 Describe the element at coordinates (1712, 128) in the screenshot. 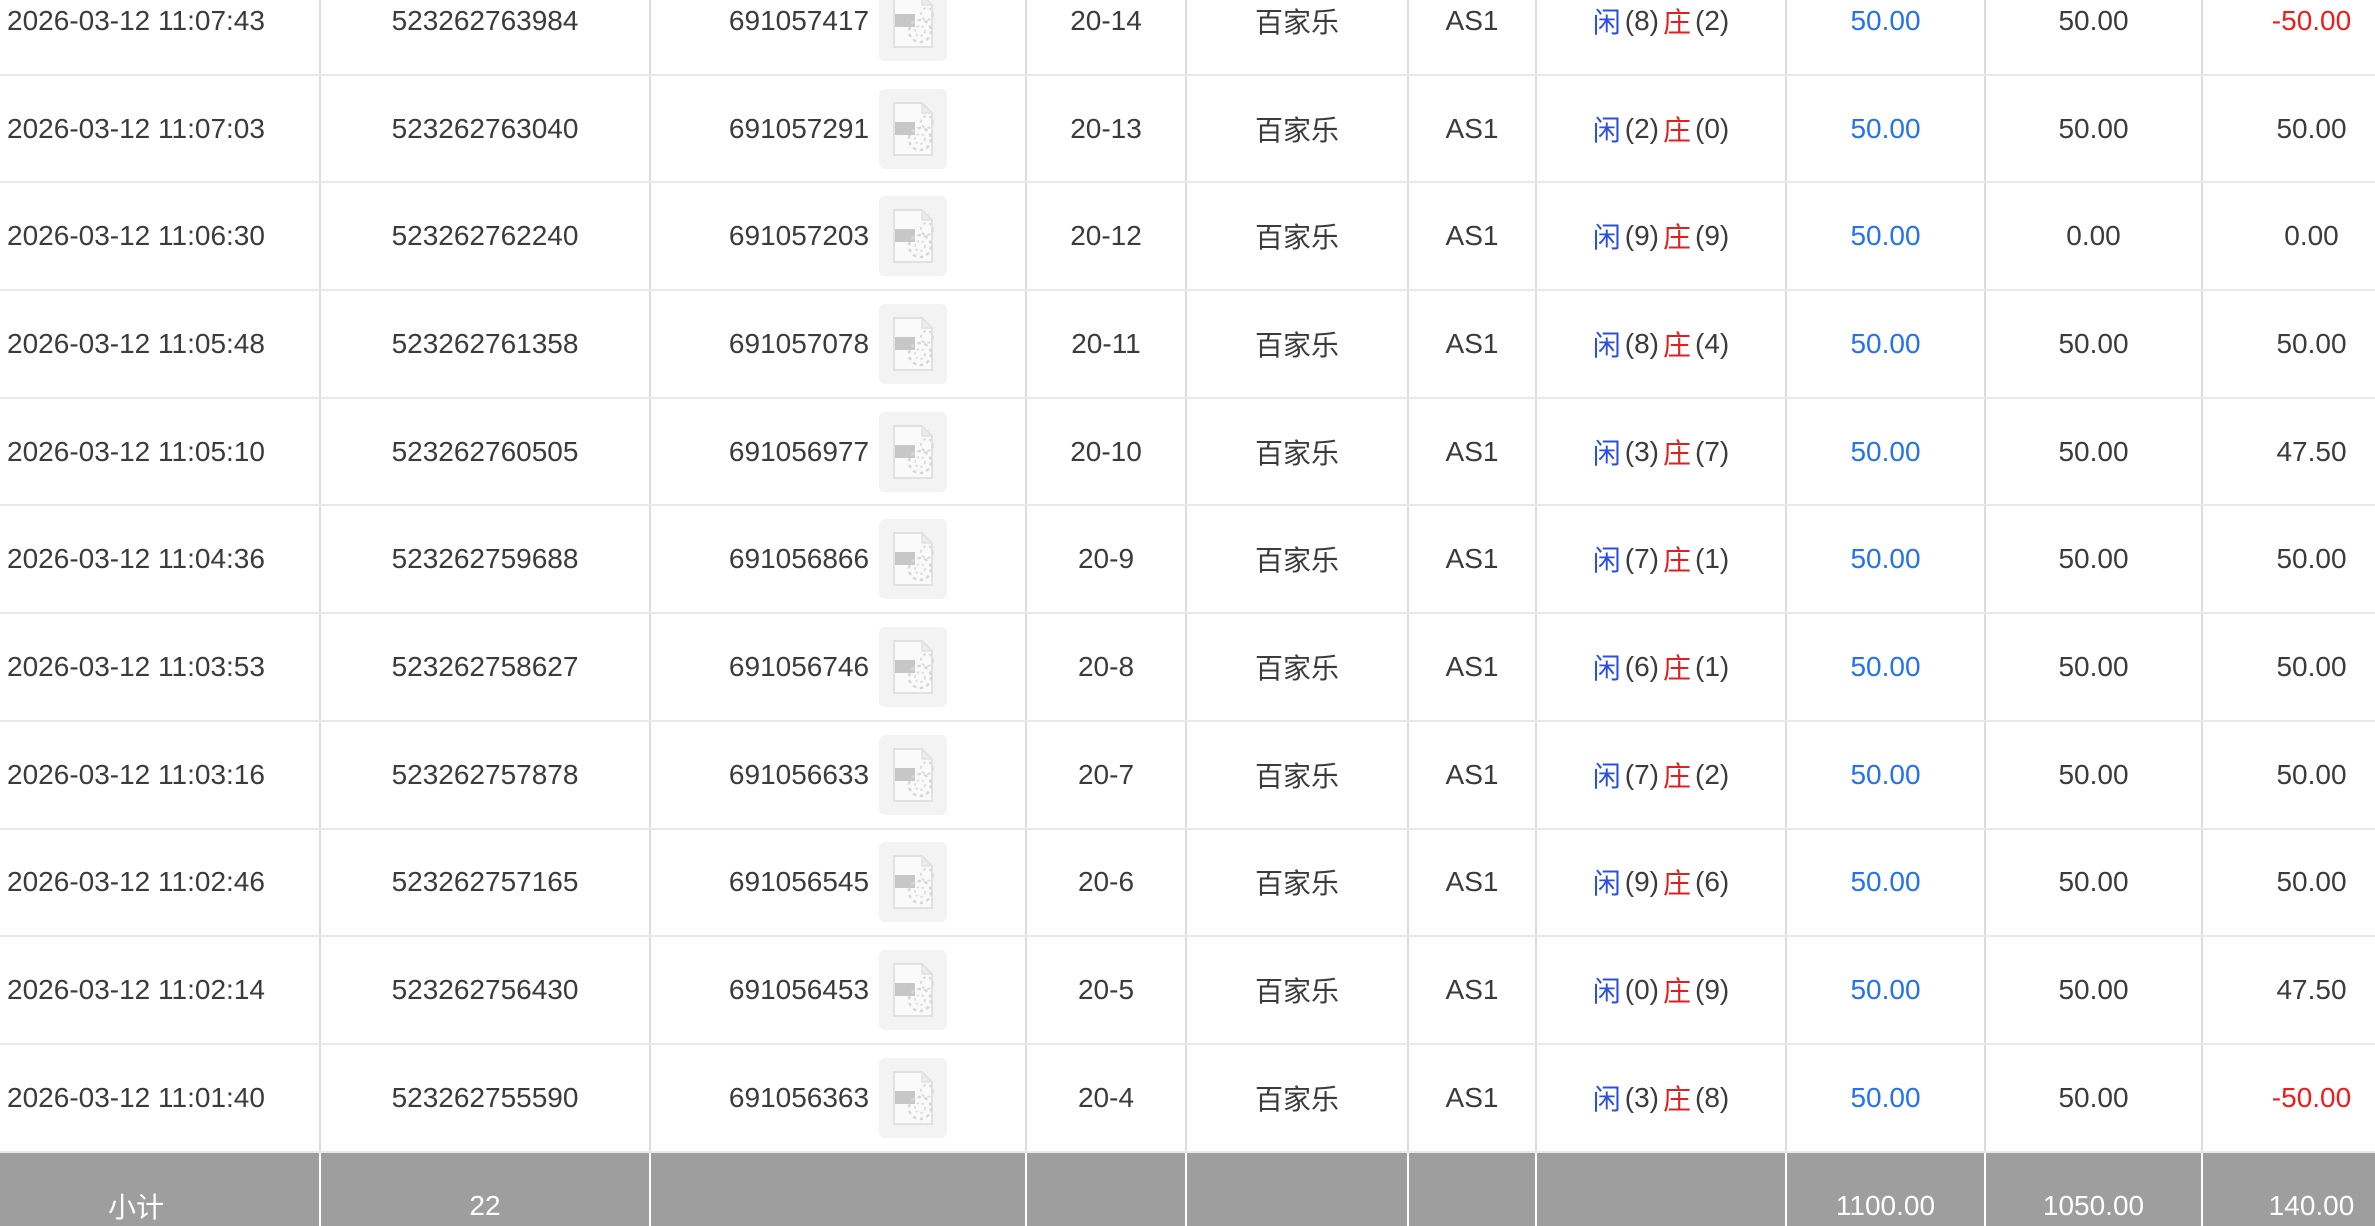

I see `banker-score: (0)` at that location.